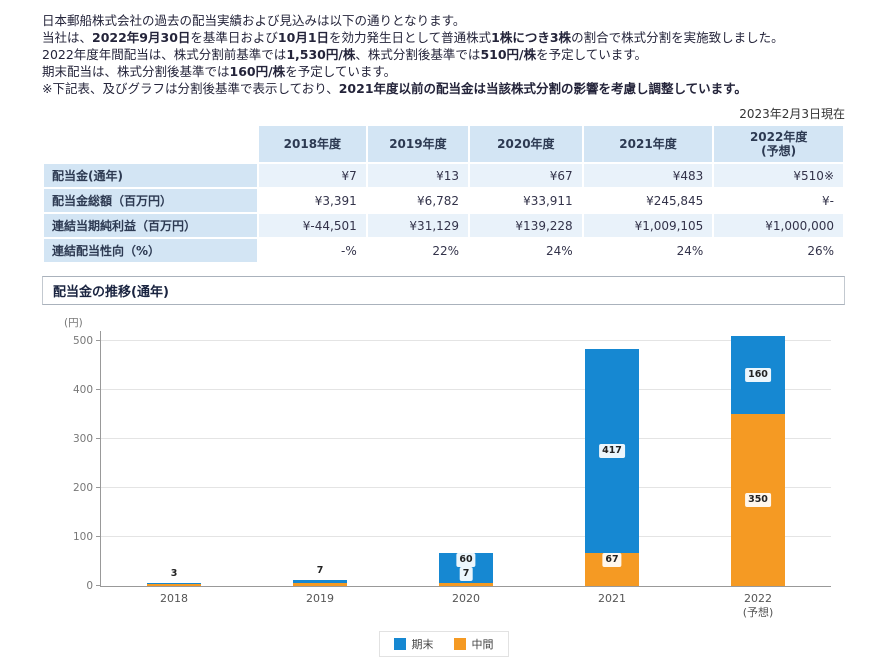 The image size is (870, 657). Describe the element at coordinates (542, 88) in the screenshot. I see `intro-text-segment: 2021年度以前の配当金は当該株式分割の影響を考慮し調整しています。` at that location.